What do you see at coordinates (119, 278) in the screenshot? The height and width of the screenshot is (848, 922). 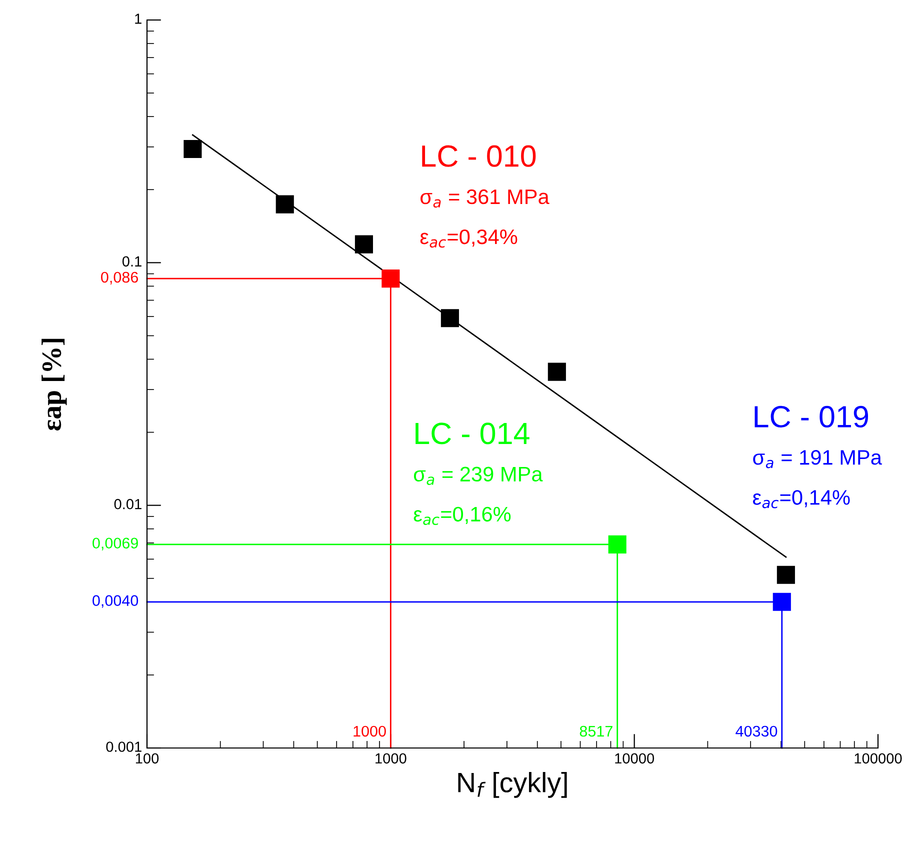 I see `annotation: 0,086` at bounding box center [119, 278].